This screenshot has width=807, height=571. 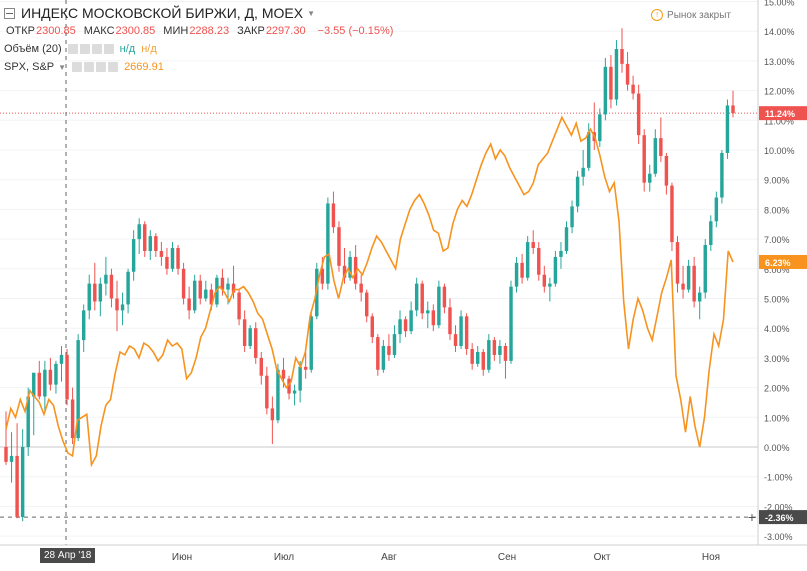 What do you see at coordinates (389, 557) in the screenshot?
I see `x-tick-label: Авг` at bounding box center [389, 557].